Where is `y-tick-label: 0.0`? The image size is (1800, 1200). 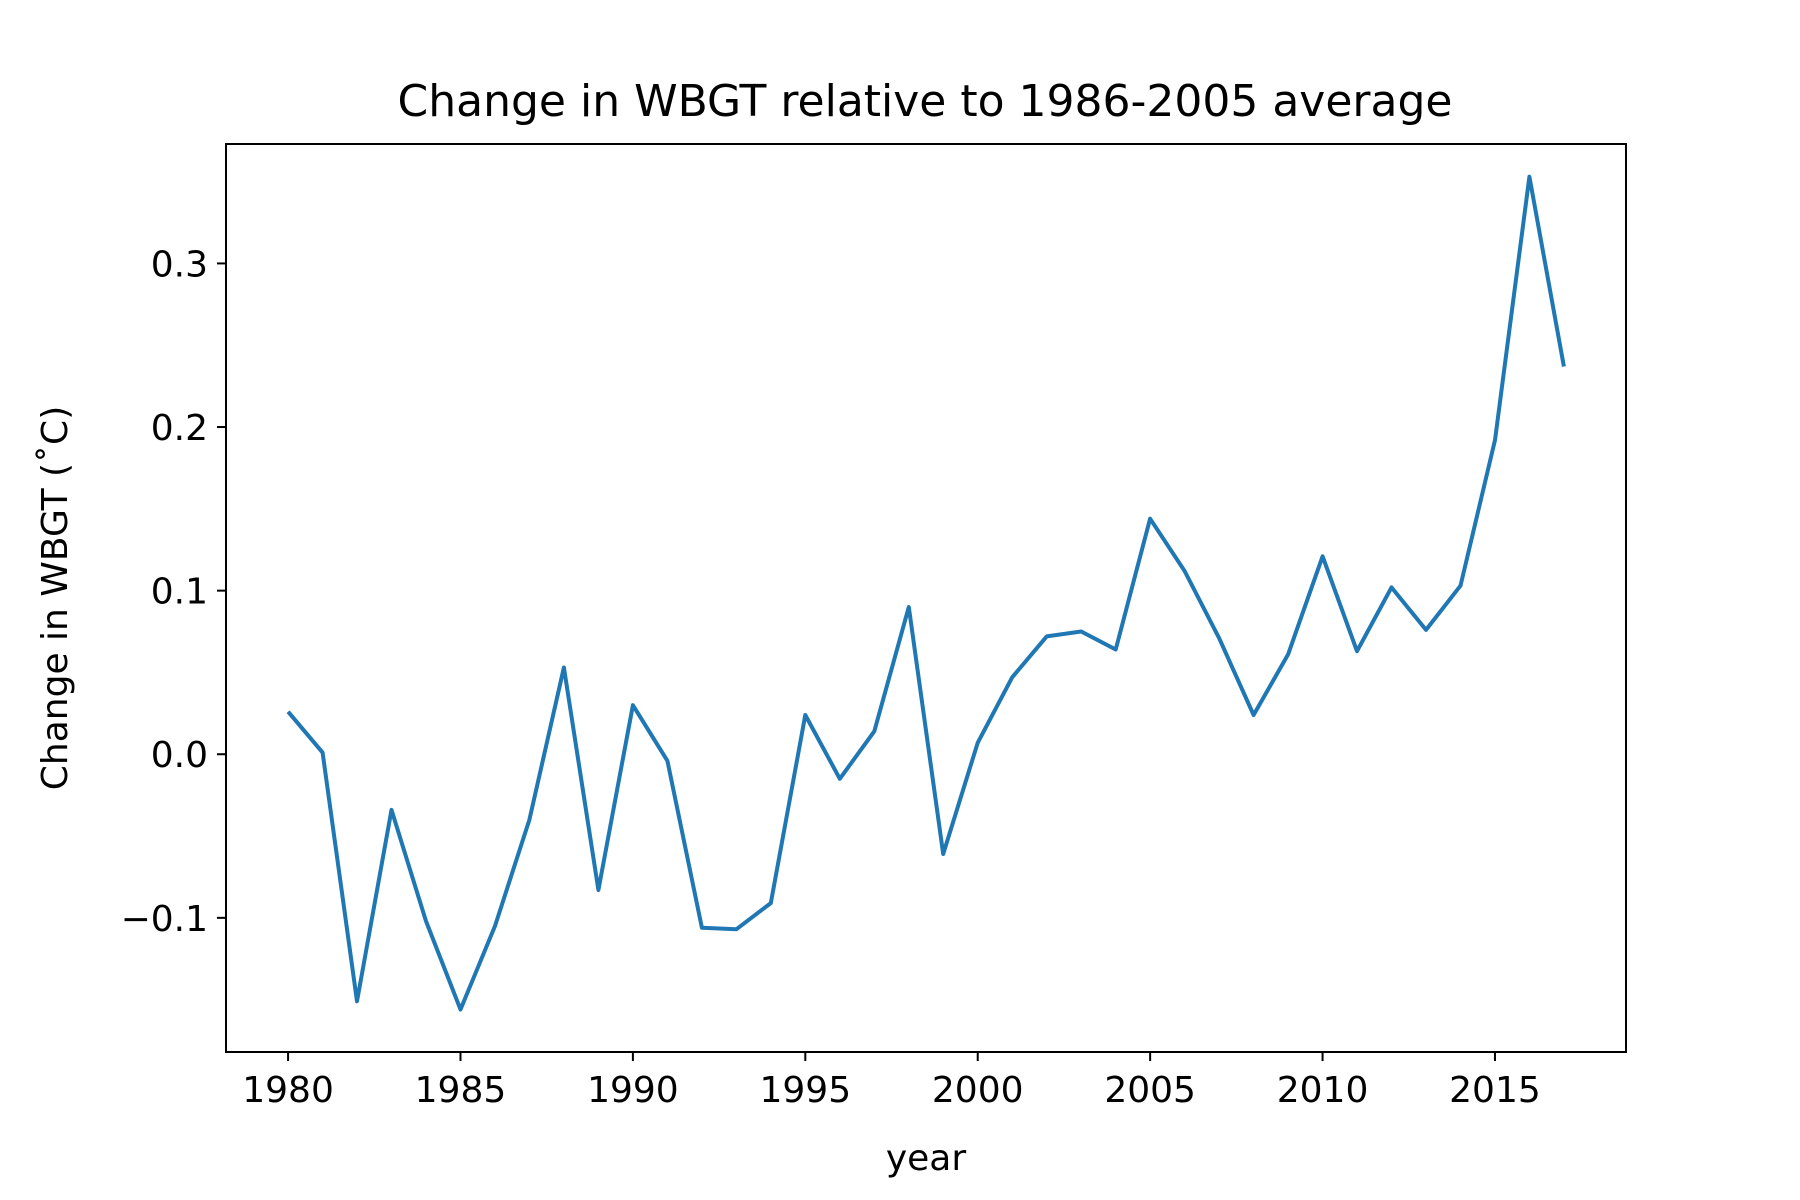
y-tick-label: 0.0 is located at coordinates (179, 755).